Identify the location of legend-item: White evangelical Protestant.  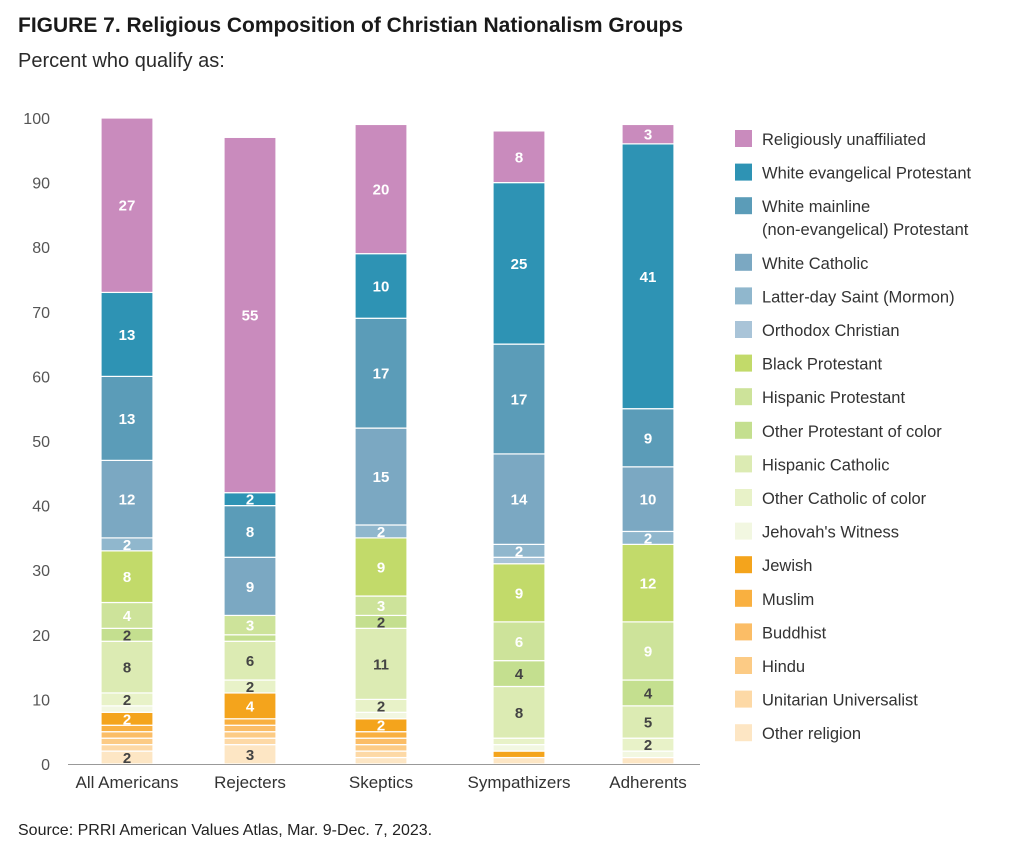
(853, 173).